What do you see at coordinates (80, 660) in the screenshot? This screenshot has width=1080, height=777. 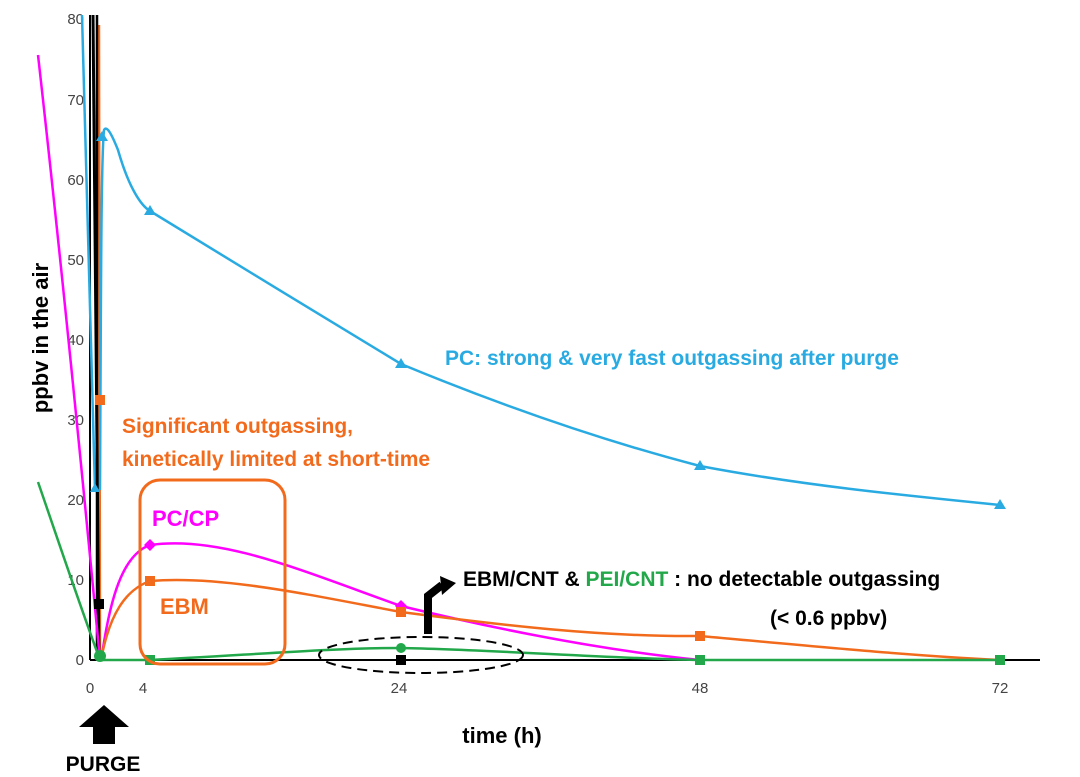 I see `y-tick-label: 0` at bounding box center [80, 660].